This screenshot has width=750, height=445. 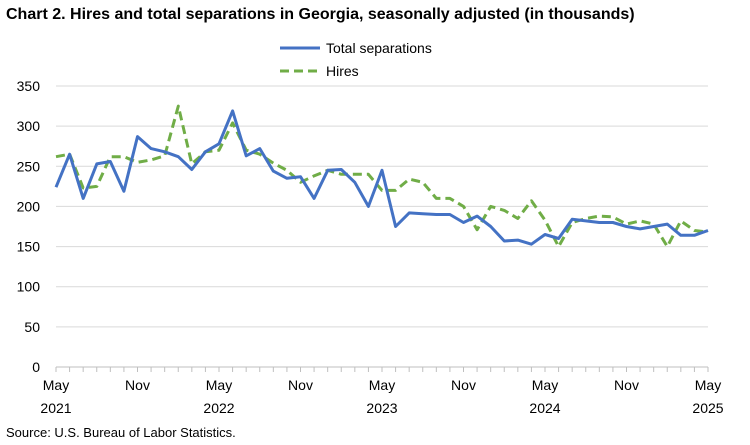 I want to click on legend-label-hires: Hires, so click(x=342, y=71).